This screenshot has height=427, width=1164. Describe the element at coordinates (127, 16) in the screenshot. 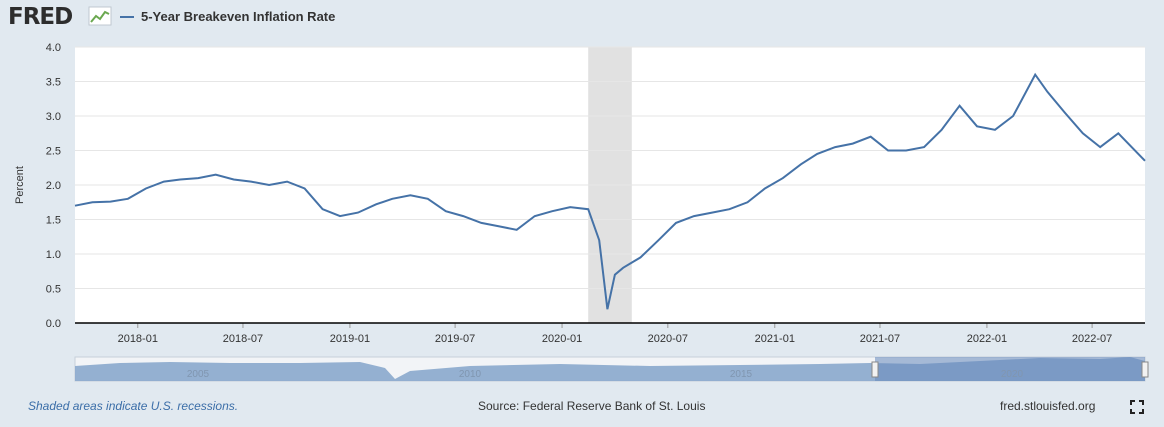

I see `legend-swatch` at that location.